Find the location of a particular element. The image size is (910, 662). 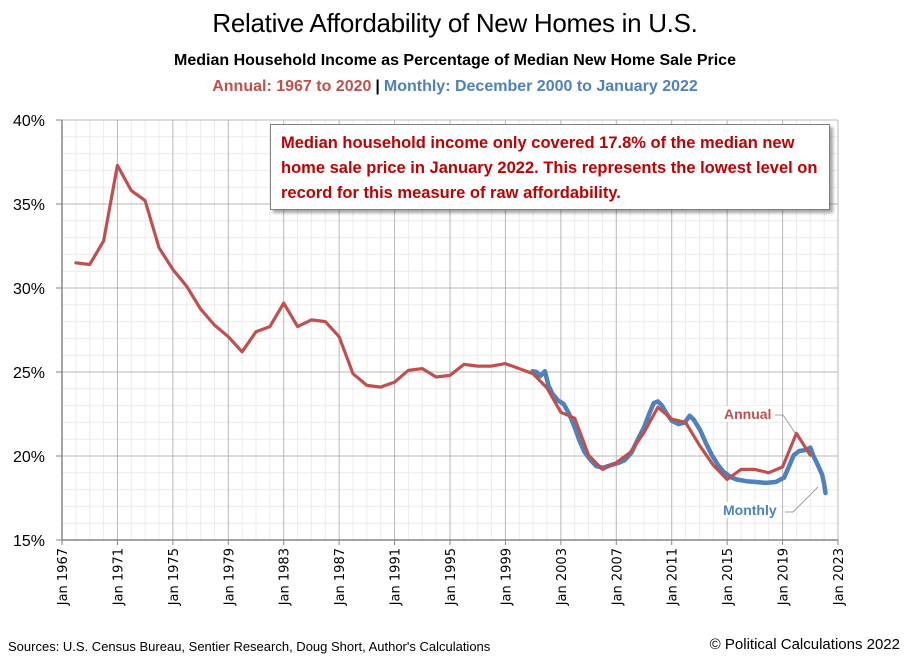

y-tick-label: 30% is located at coordinates (29, 289).